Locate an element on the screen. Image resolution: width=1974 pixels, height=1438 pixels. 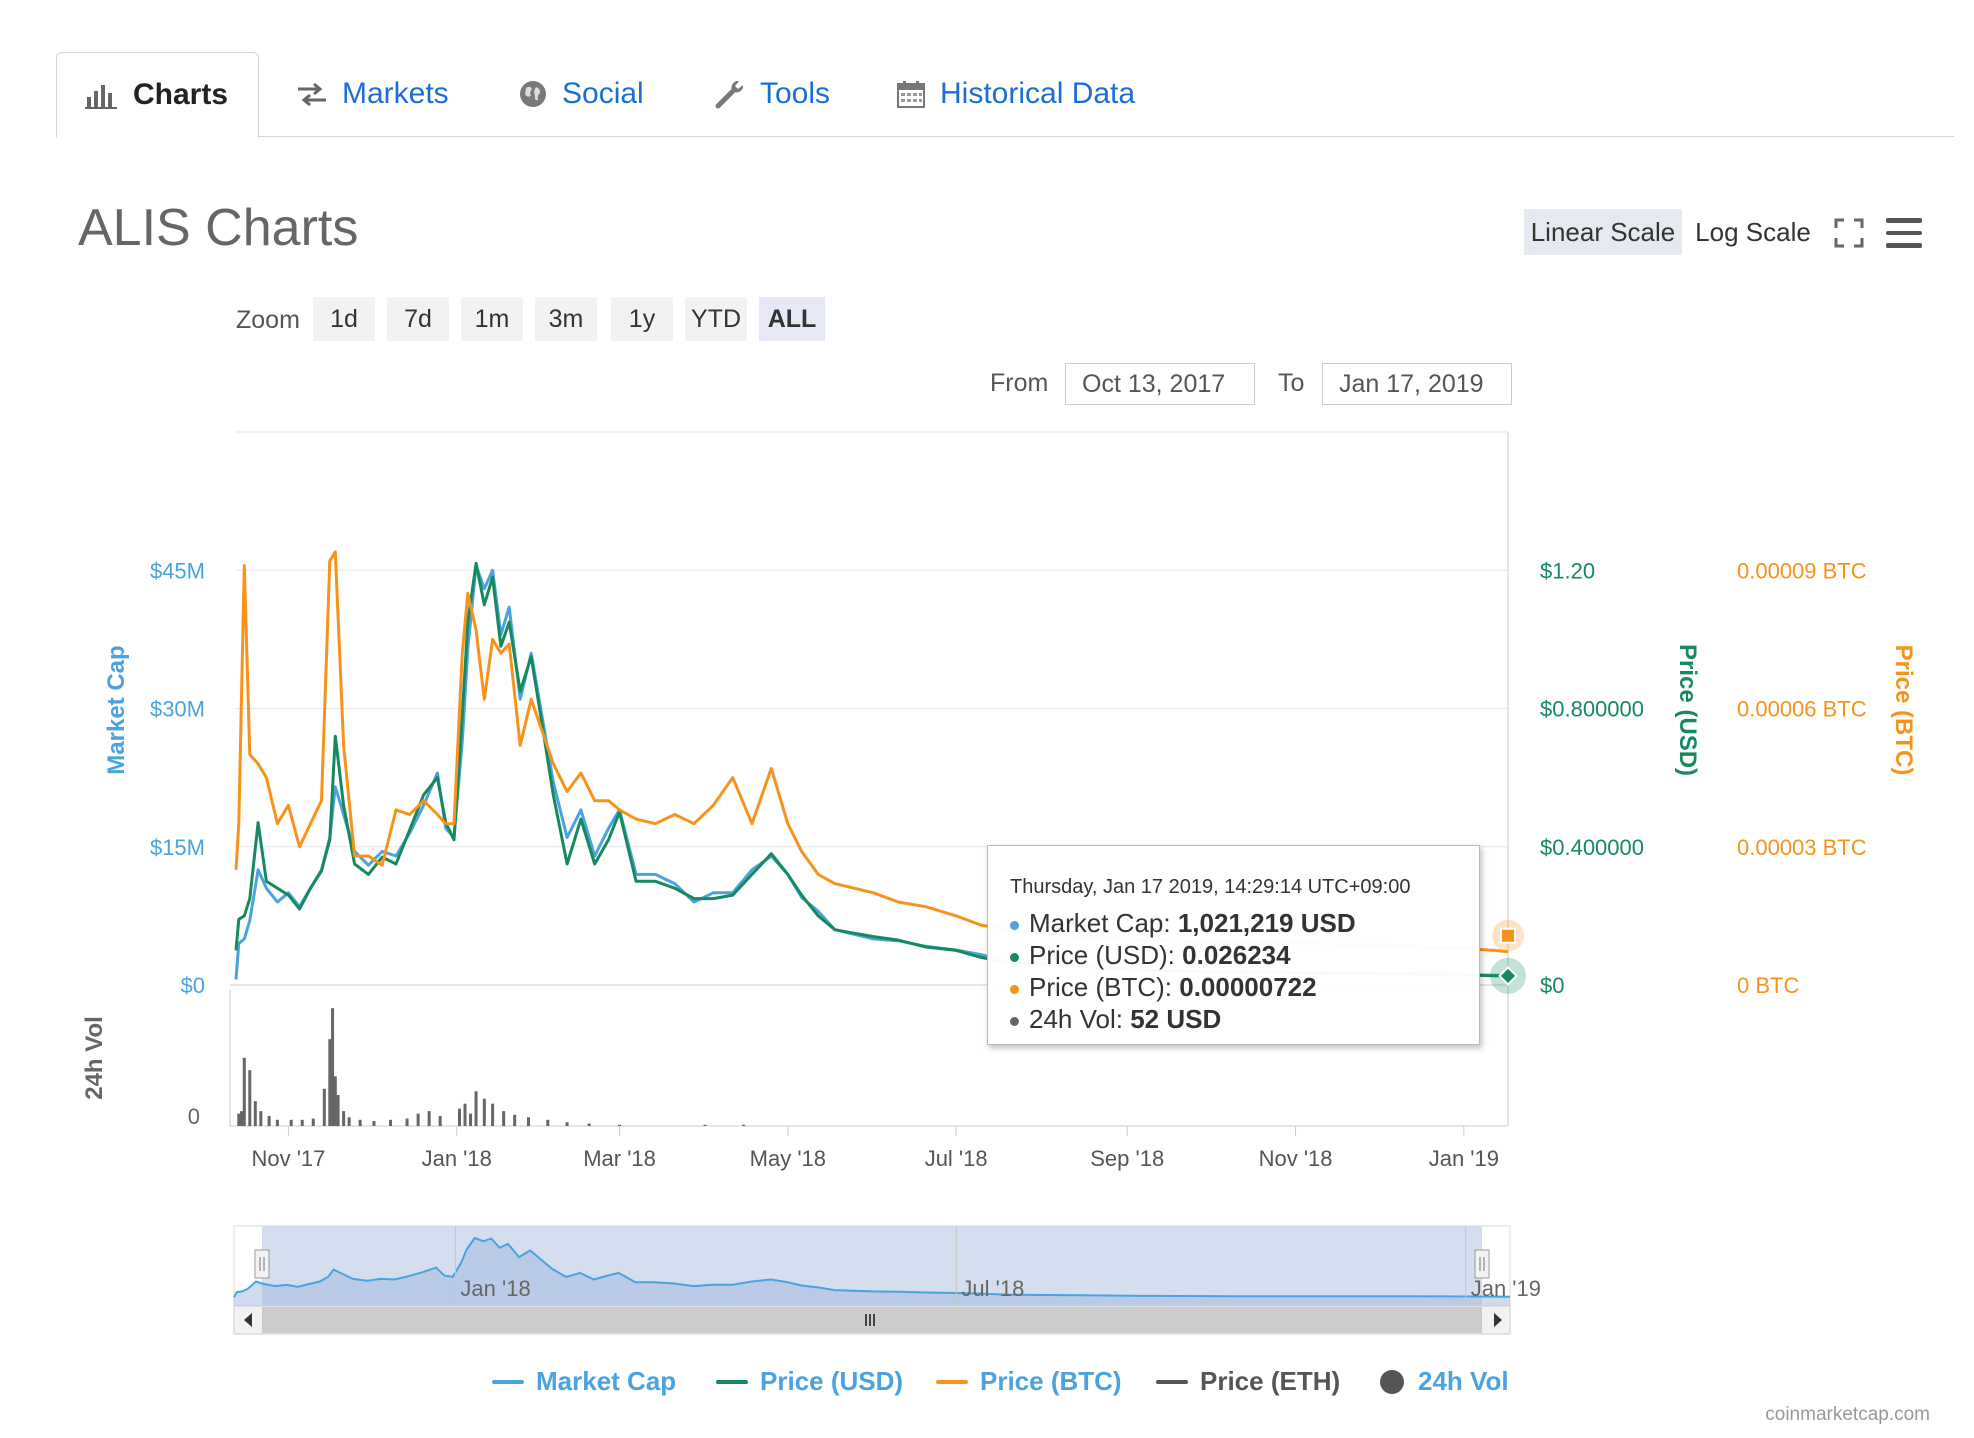
price-btc-tick-label: 0.00006 BTC is located at coordinates (1802, 709).